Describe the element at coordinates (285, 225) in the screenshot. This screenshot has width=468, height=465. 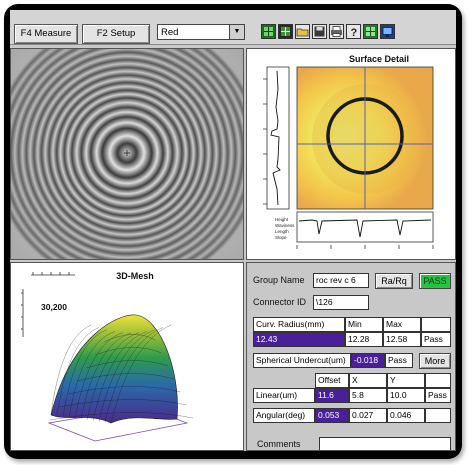
I see `svg-text: Waviness` at that location.